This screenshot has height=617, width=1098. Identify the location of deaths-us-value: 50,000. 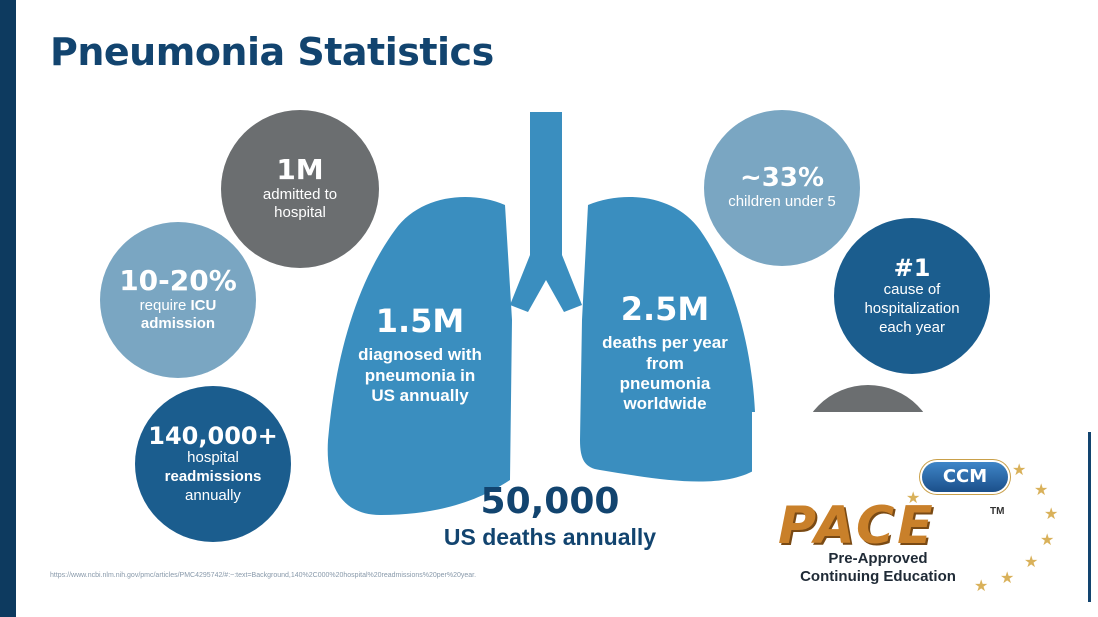
(550, 501).